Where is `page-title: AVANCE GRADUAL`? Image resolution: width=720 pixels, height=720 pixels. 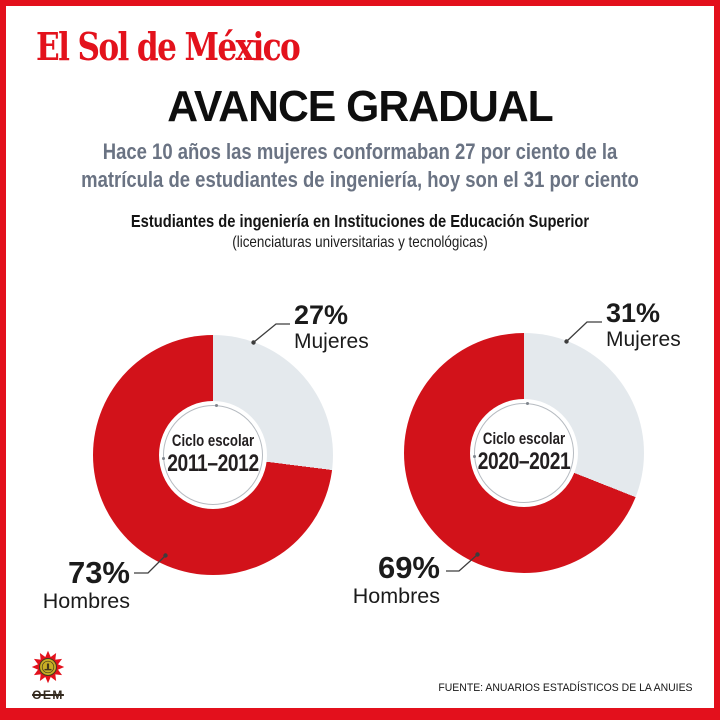
page-title: AVANCE GRADUAL is located at coordinates (360, 106).